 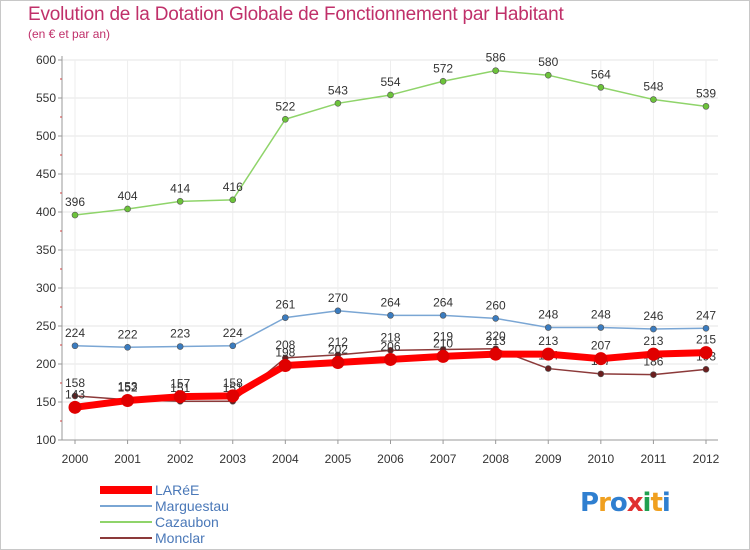 What do you see at coordinates (548, 368) in the screenshot?
I see `point-monclar-2009` at bounding box center [548, 368].